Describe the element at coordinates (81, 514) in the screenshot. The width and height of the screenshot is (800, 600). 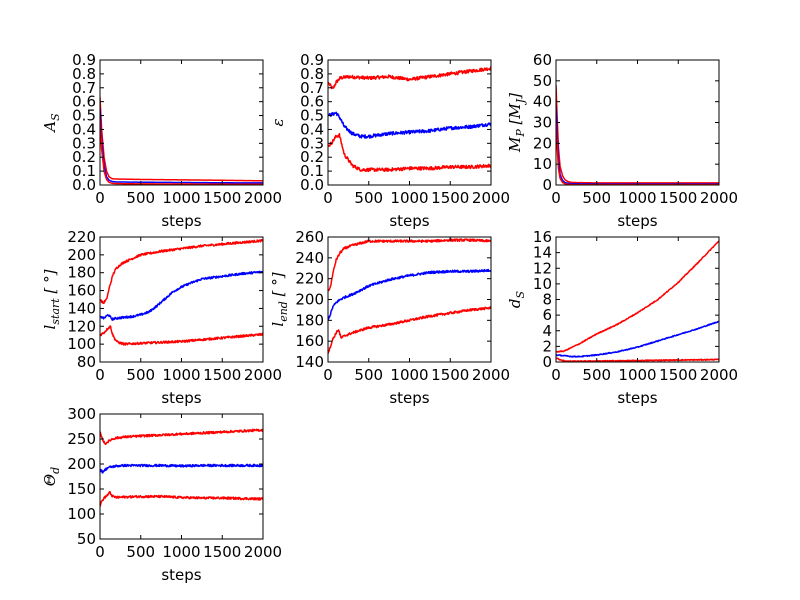
I see `y-tick-label: 100` at that location.